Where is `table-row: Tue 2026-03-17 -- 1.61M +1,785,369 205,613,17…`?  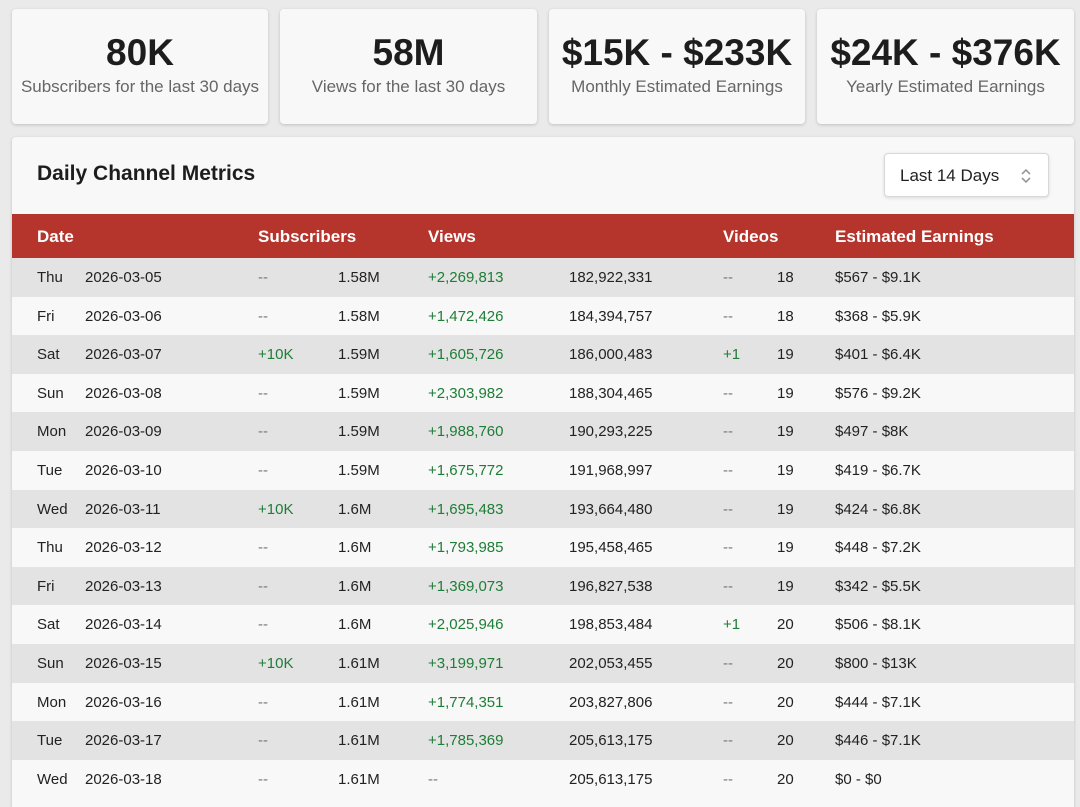
table-row: Tue 2026-03-17 -- 1.61M +1,785,369 205,613,17… is located at coordinates (543, 740).